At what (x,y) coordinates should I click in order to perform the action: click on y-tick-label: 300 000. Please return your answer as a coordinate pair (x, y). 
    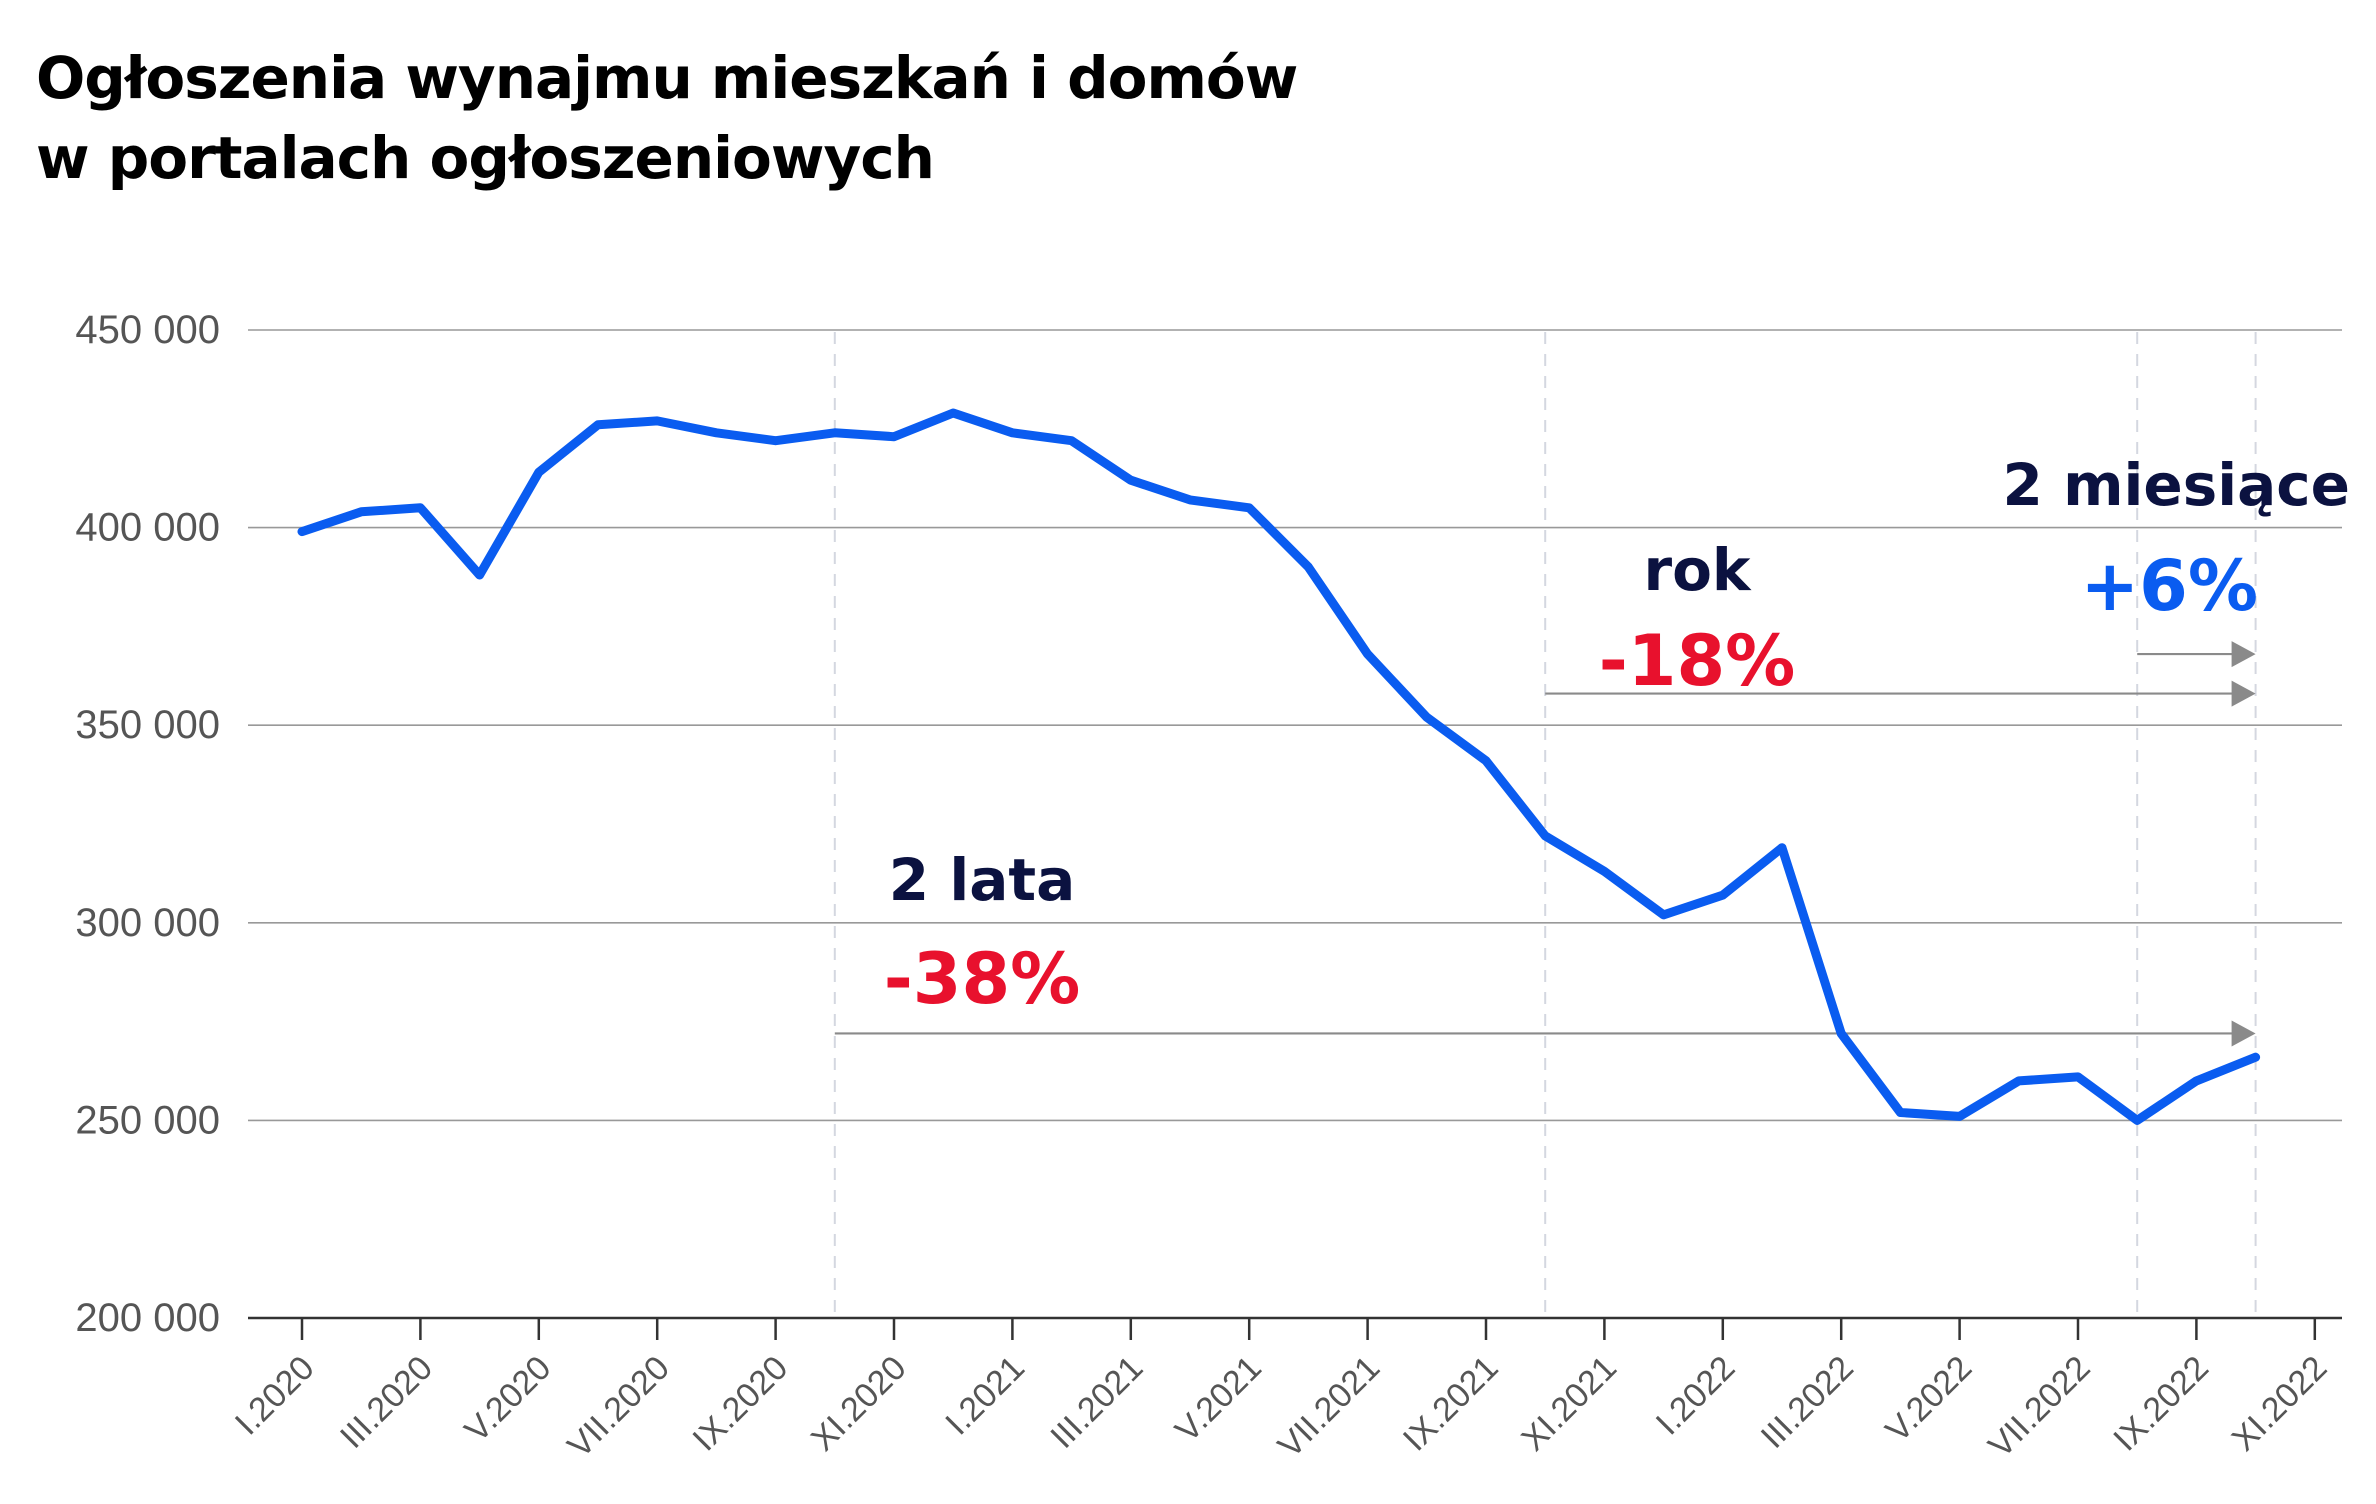
    Looking at the image, I should click on (147, 923).